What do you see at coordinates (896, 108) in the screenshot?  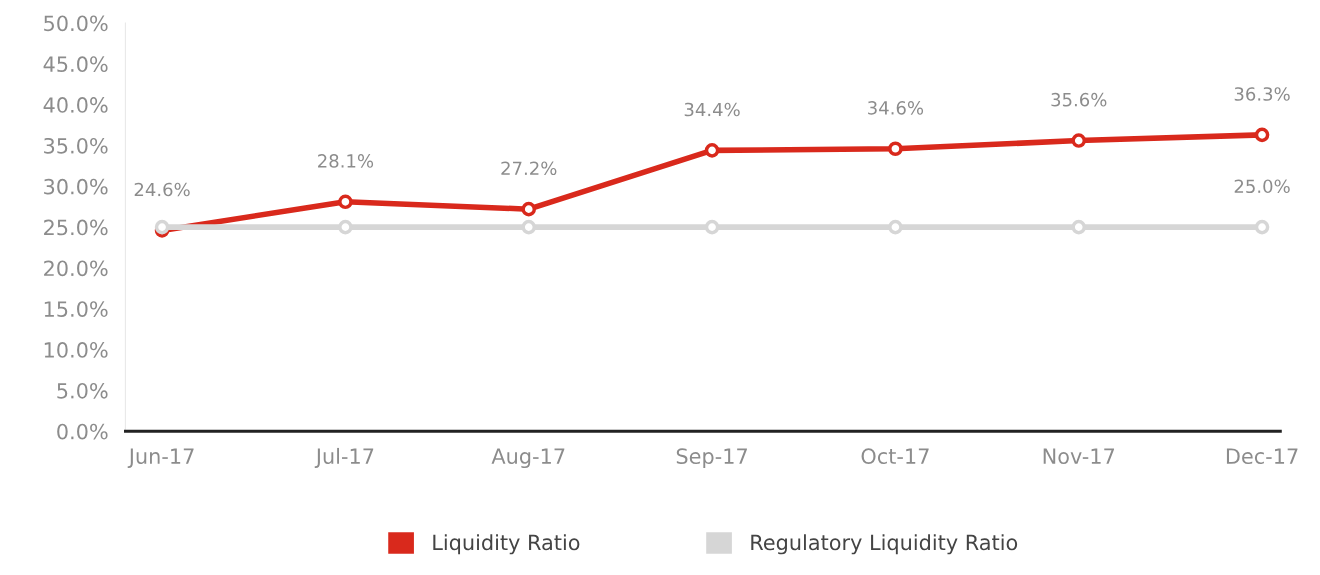 I see `data-label: 34.6%` at bounding box center [896, 108].